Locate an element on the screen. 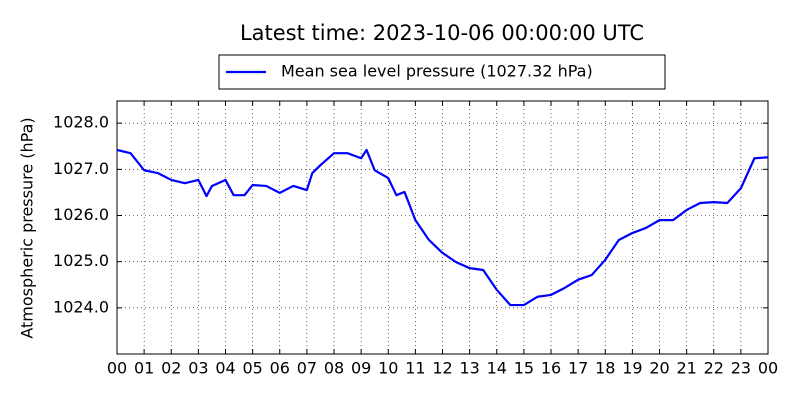 Image resolution: width=800 pixels, height=400 pixels. x-tick-label: 18 is located at coordinates (605, 368).